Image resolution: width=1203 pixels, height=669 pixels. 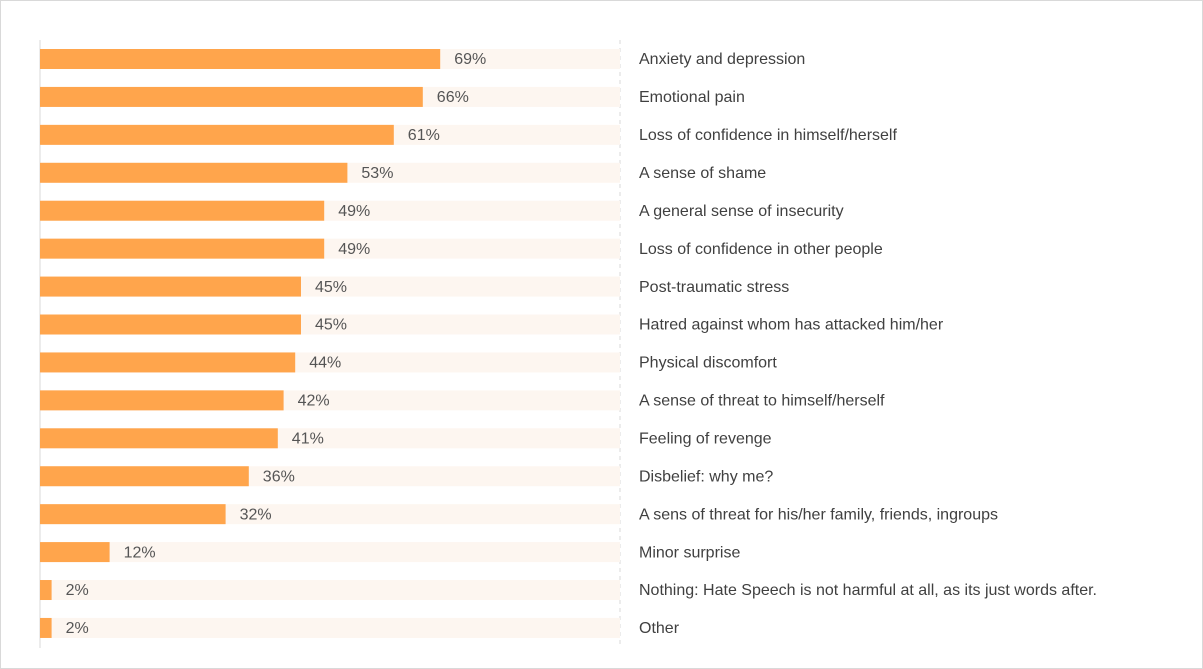 What do you see at coordinates (706, 476) in the screenshot?
I see `category-label: Disbelief: why me?` at bounding box center [706, 476].